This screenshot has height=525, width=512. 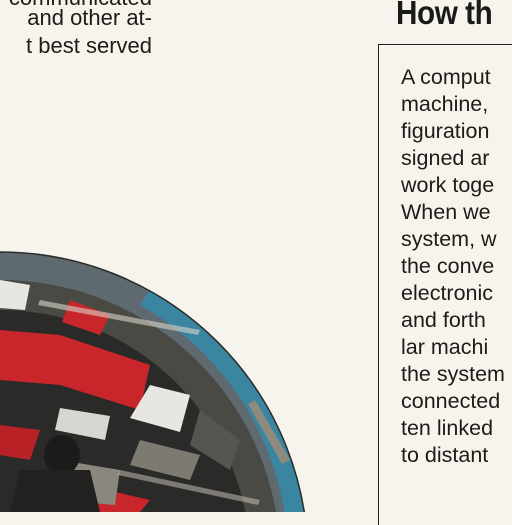 What do you see at coordinates (444, 15) in the screenshot?
I see `section-heading: How th` at bounding box center [444, 15].